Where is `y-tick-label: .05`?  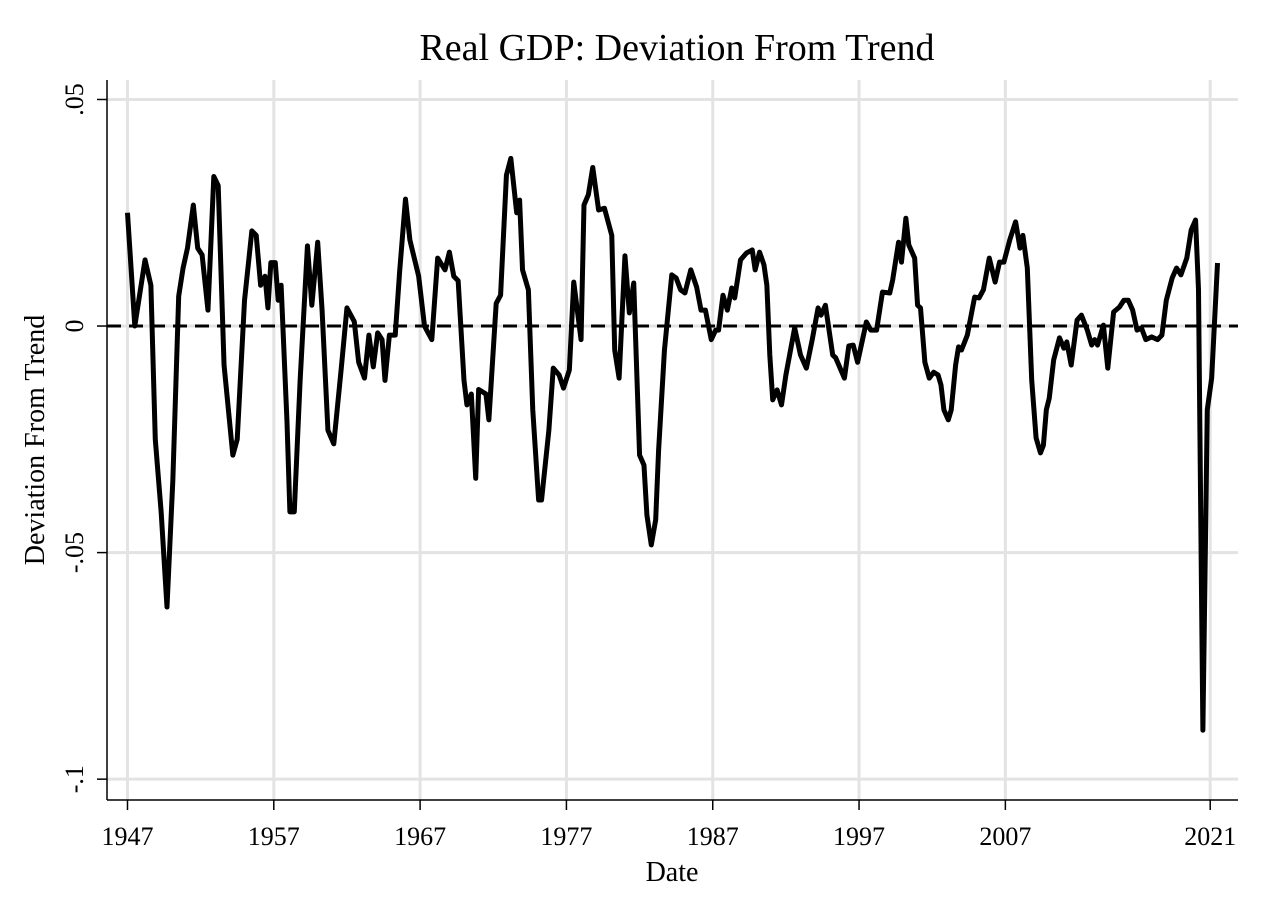
y-tick-label: .05 is located at coordinates (74, 99).